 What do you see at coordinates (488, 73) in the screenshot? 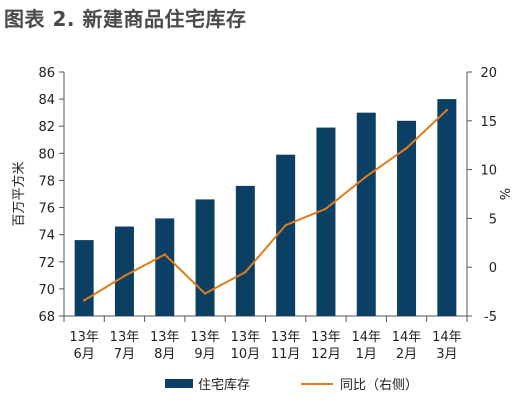
I see `y-tick-label-right: 20` at bounding box center [488, 73].